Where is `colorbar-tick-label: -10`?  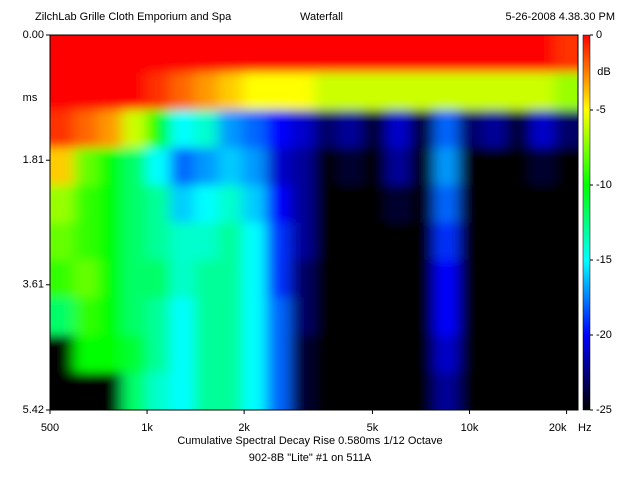
colorbar-tick-label: -10 is located at coordinates (604, 185).